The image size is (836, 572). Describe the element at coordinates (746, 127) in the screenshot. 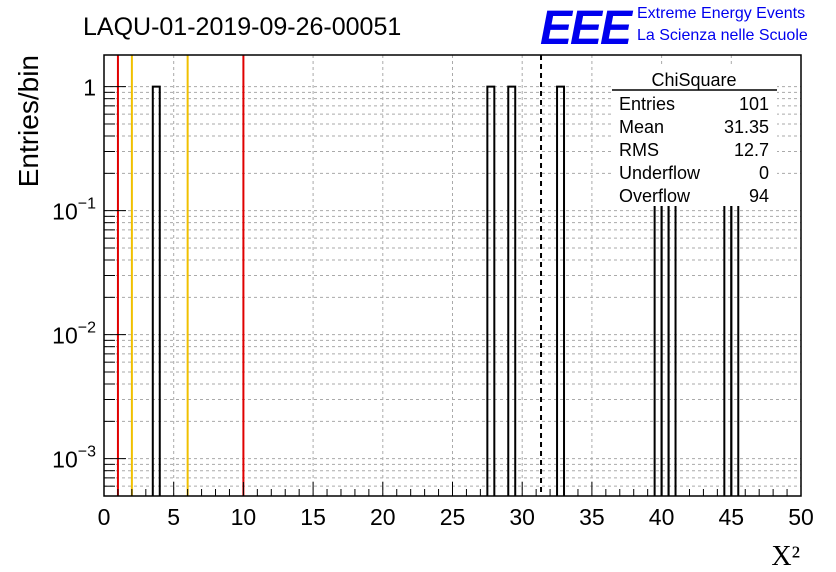

I see `stats-value: 31.35` at that location.